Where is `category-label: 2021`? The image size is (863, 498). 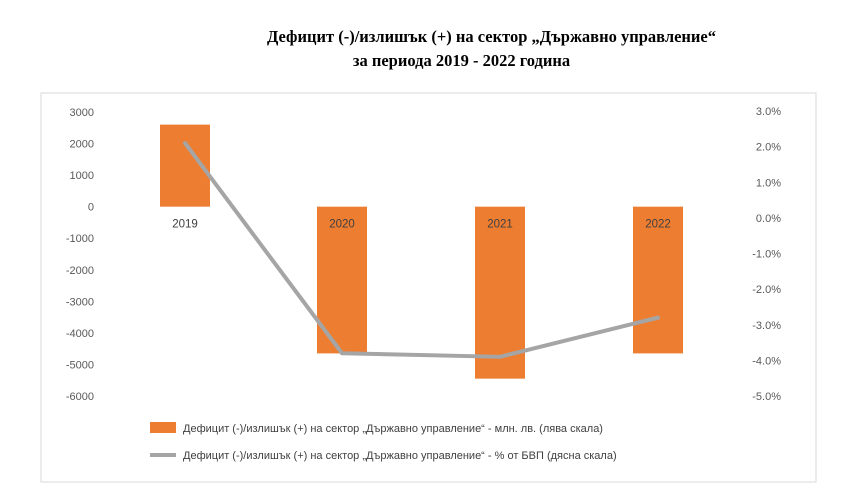
category-label: 2021 is located at coordinates (500, 225).